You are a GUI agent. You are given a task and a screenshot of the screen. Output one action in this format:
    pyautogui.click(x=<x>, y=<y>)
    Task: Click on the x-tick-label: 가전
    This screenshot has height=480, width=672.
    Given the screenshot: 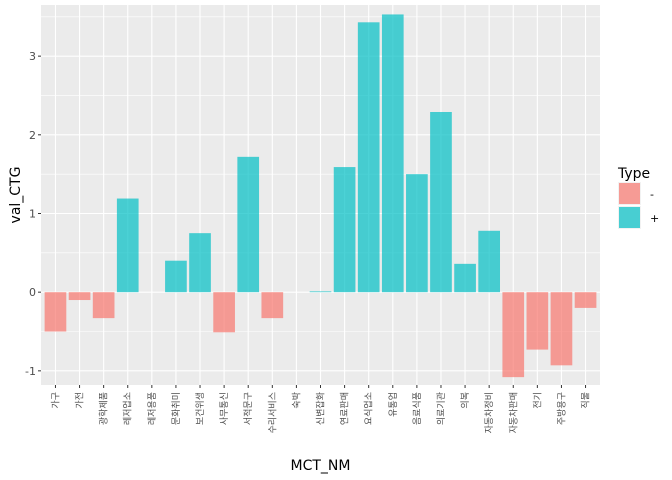 What is the action you would take?
    pyautogui.click(x=80, y=400)
    